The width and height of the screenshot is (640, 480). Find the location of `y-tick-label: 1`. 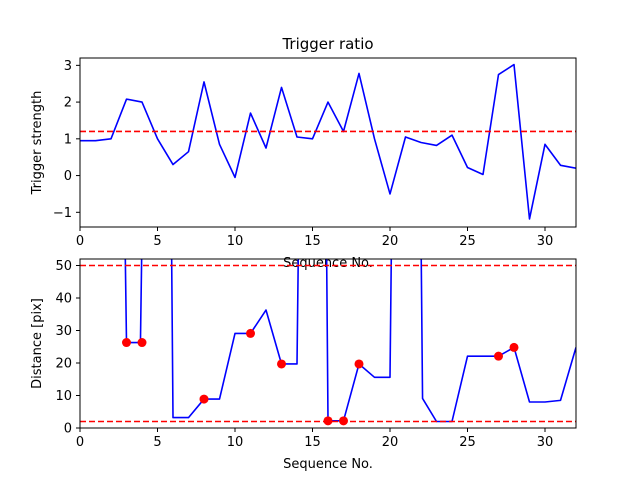

y-tick-label: 1 is located at coordinates (68, 139).